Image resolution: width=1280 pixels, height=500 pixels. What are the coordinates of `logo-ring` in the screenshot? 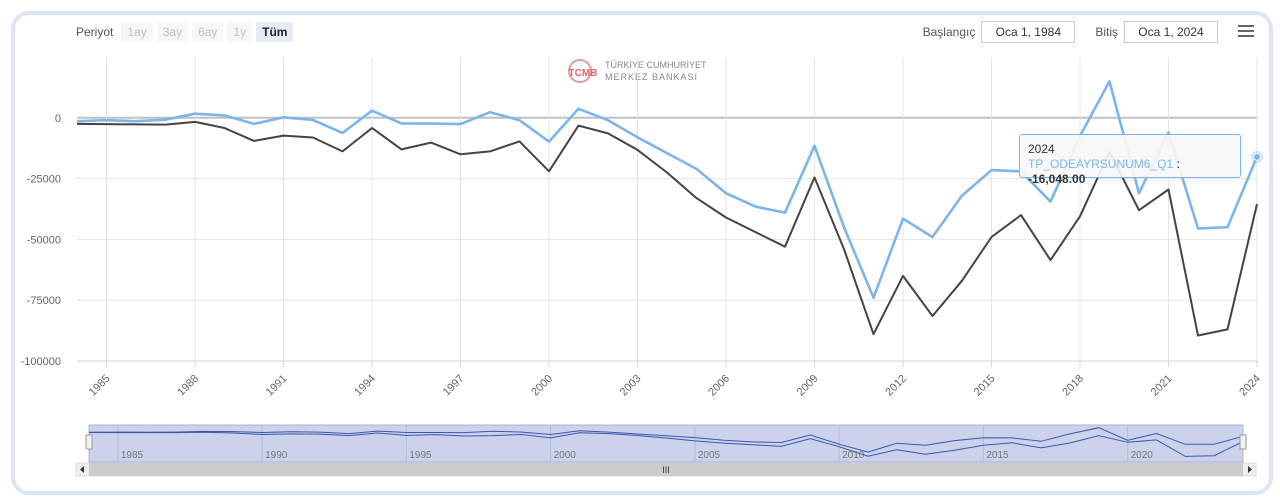 It's located at (580, 71).